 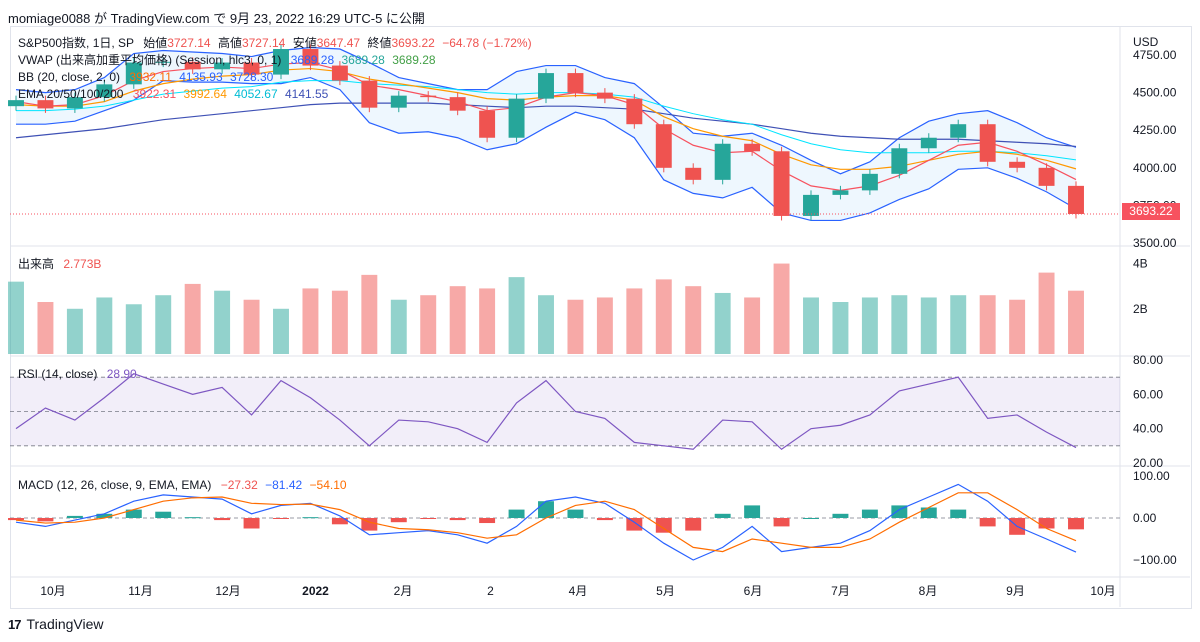 I want to click on rsi-line, so click(x=546, y=412).